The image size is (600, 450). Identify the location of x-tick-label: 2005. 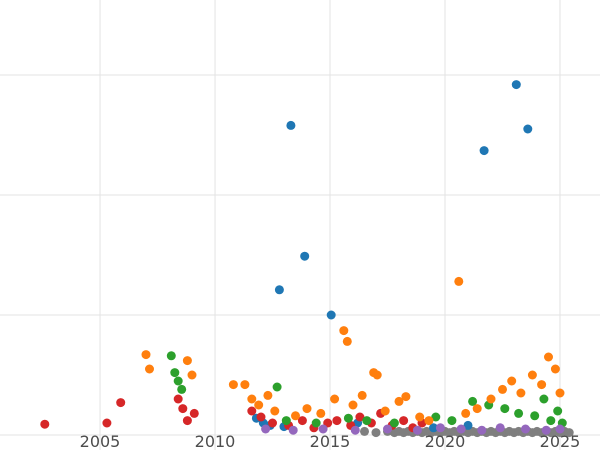
(100, 441).